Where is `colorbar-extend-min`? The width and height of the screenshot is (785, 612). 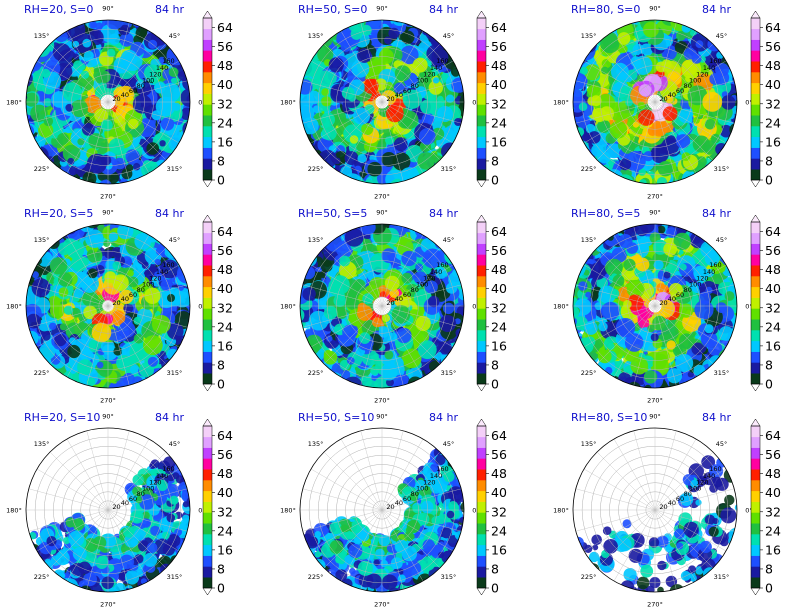
colorbar-extend-min is located at coordinates (481, 183).